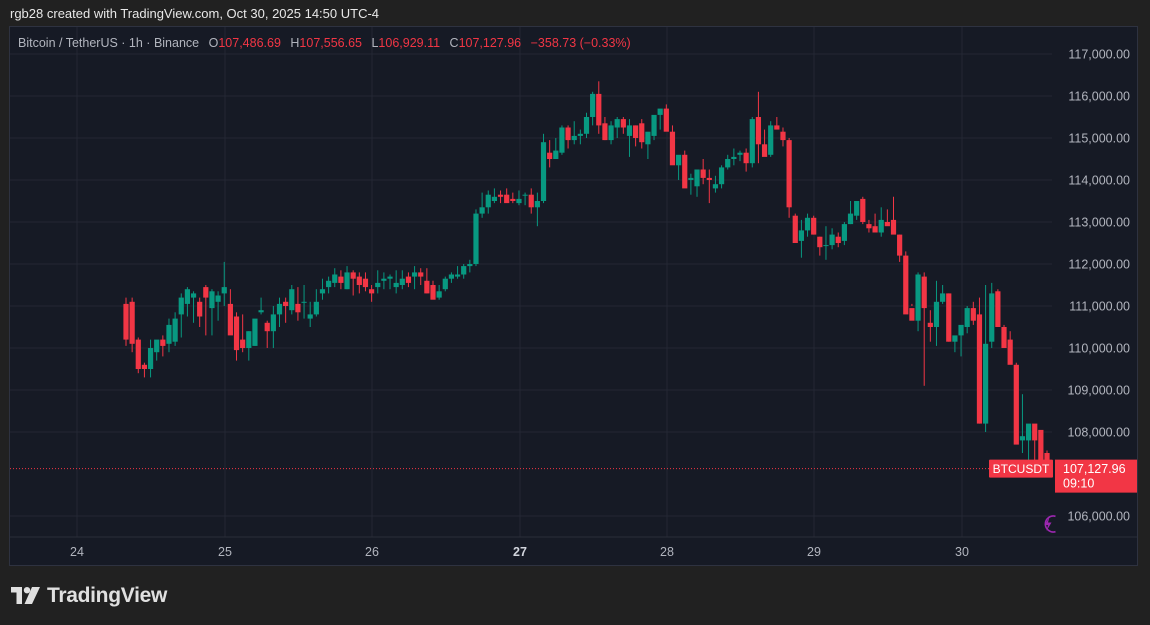  I want to click on time-axis: 24 25 26 27 28 29 30, so click(519, 552).